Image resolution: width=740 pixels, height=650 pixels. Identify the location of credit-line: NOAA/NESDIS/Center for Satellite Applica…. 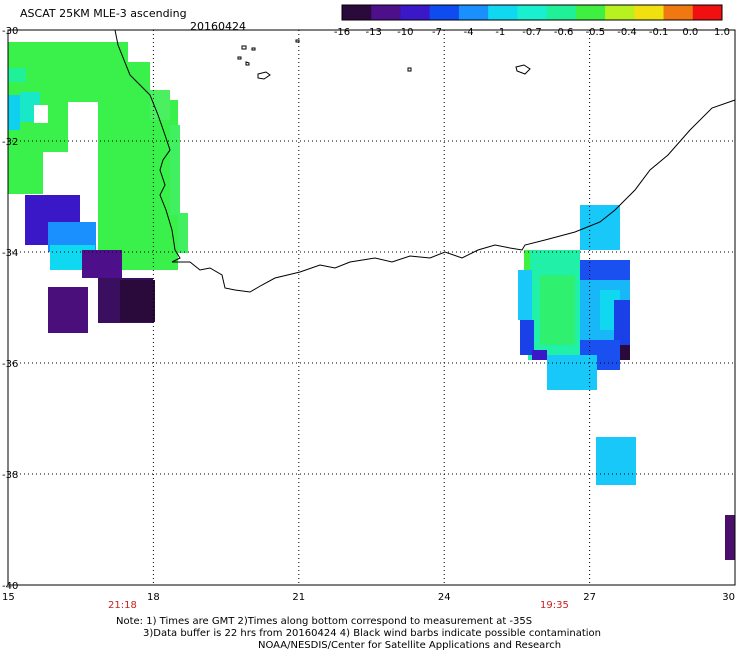
(409, 645).